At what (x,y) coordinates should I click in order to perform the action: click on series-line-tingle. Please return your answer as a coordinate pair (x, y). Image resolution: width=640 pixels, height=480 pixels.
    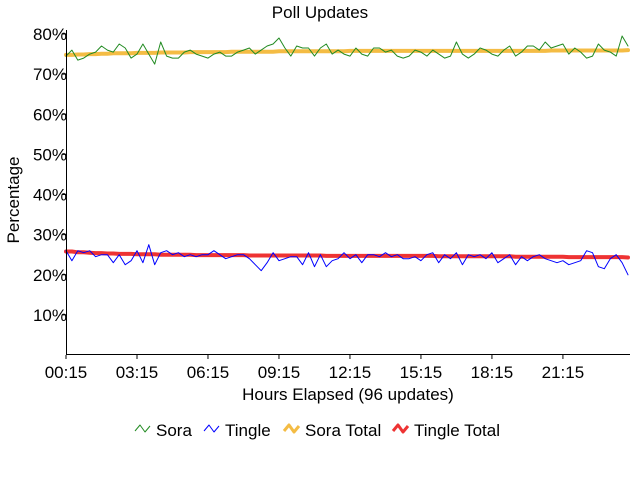
    Looking at the image, I should click on (347, 260).